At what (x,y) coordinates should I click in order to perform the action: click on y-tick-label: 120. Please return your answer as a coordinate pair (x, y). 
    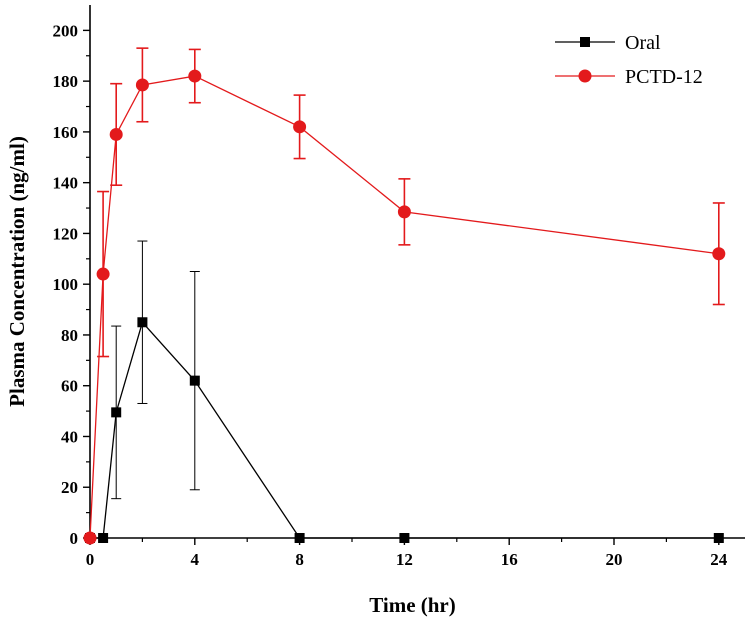
    Looking at the image, I should click on (66, 233).